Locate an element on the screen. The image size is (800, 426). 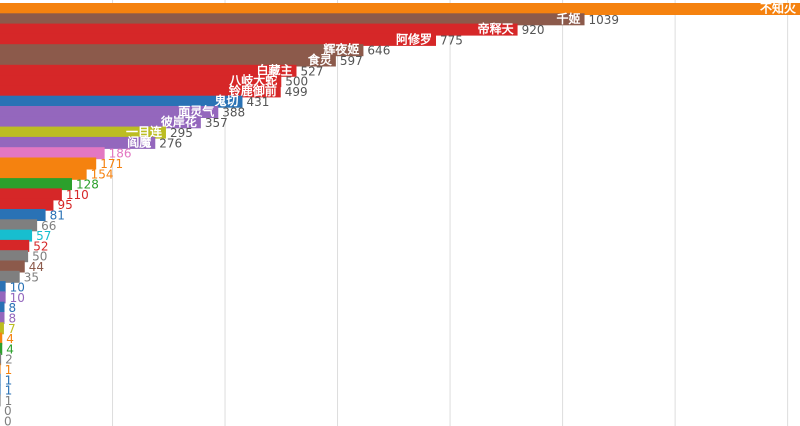
bar-name: 鬼切 is located at coordinates (226, 100).